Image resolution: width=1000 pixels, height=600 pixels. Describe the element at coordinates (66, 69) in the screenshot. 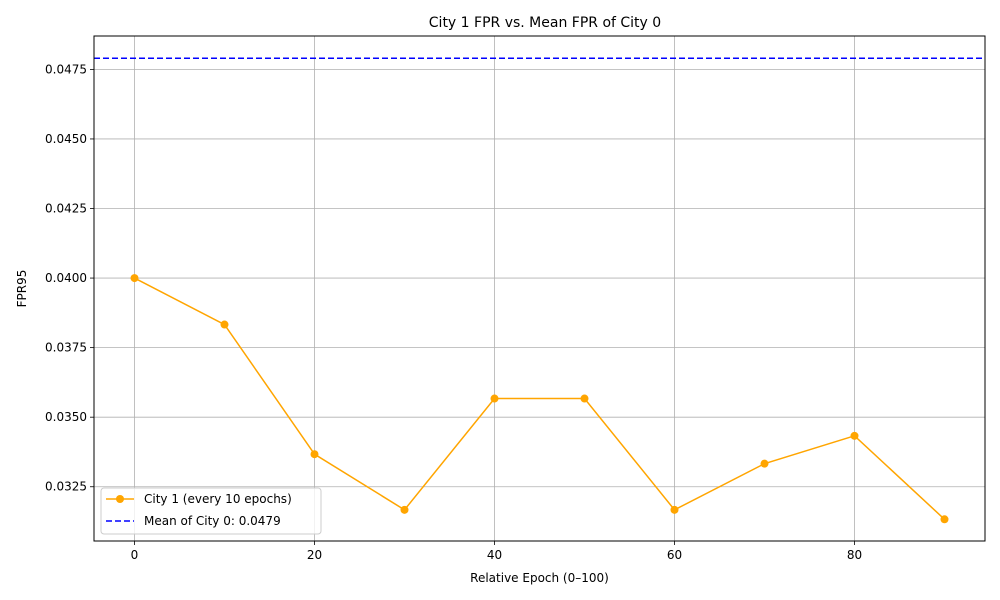

I see `y-tick-label: 0.0475` at that location.